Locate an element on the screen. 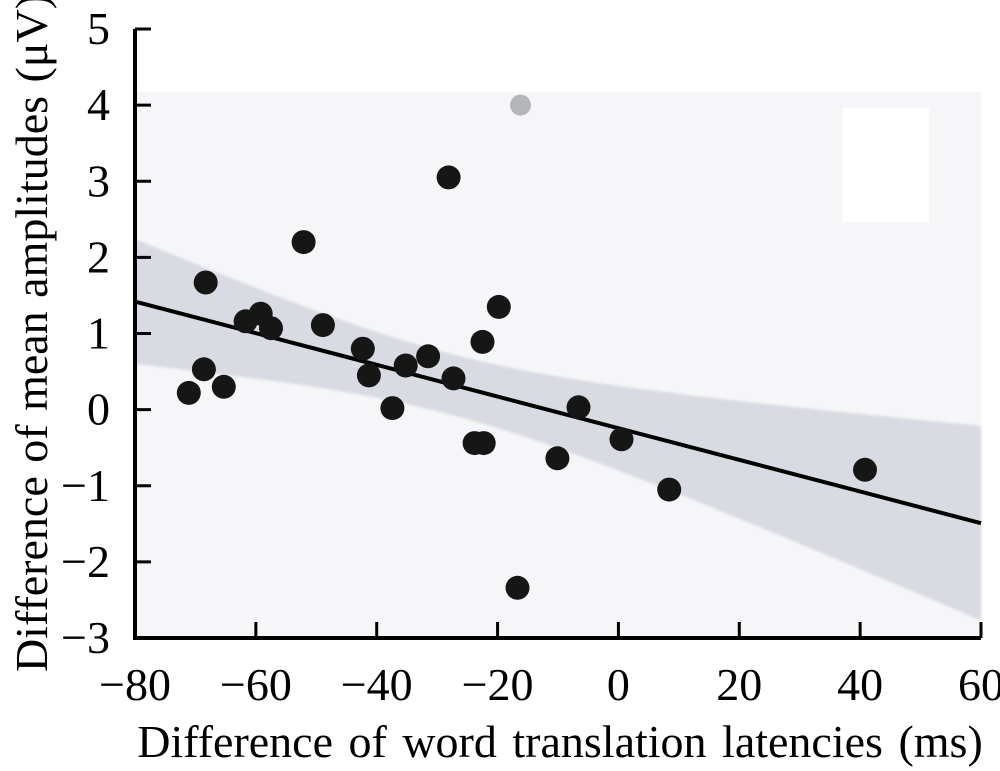 The image size is (1000, 771). y-axis-title: Difference of mean amplitudes (μV) is located at coordinates (31, 336).